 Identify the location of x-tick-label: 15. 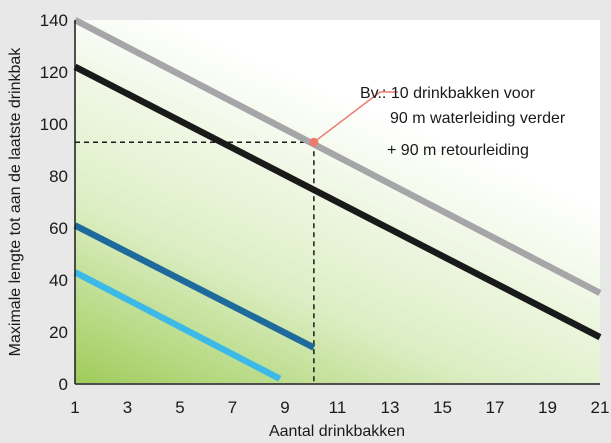
(442, 407).